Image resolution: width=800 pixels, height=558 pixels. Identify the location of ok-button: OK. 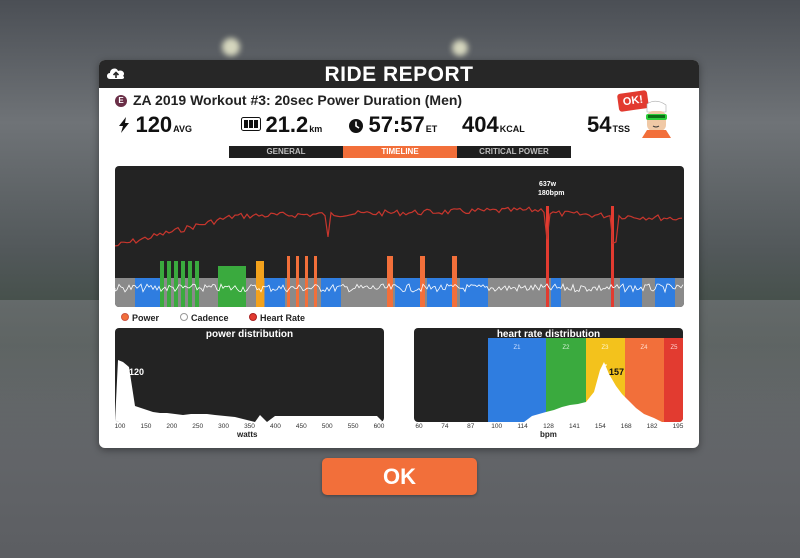
(399, 476).